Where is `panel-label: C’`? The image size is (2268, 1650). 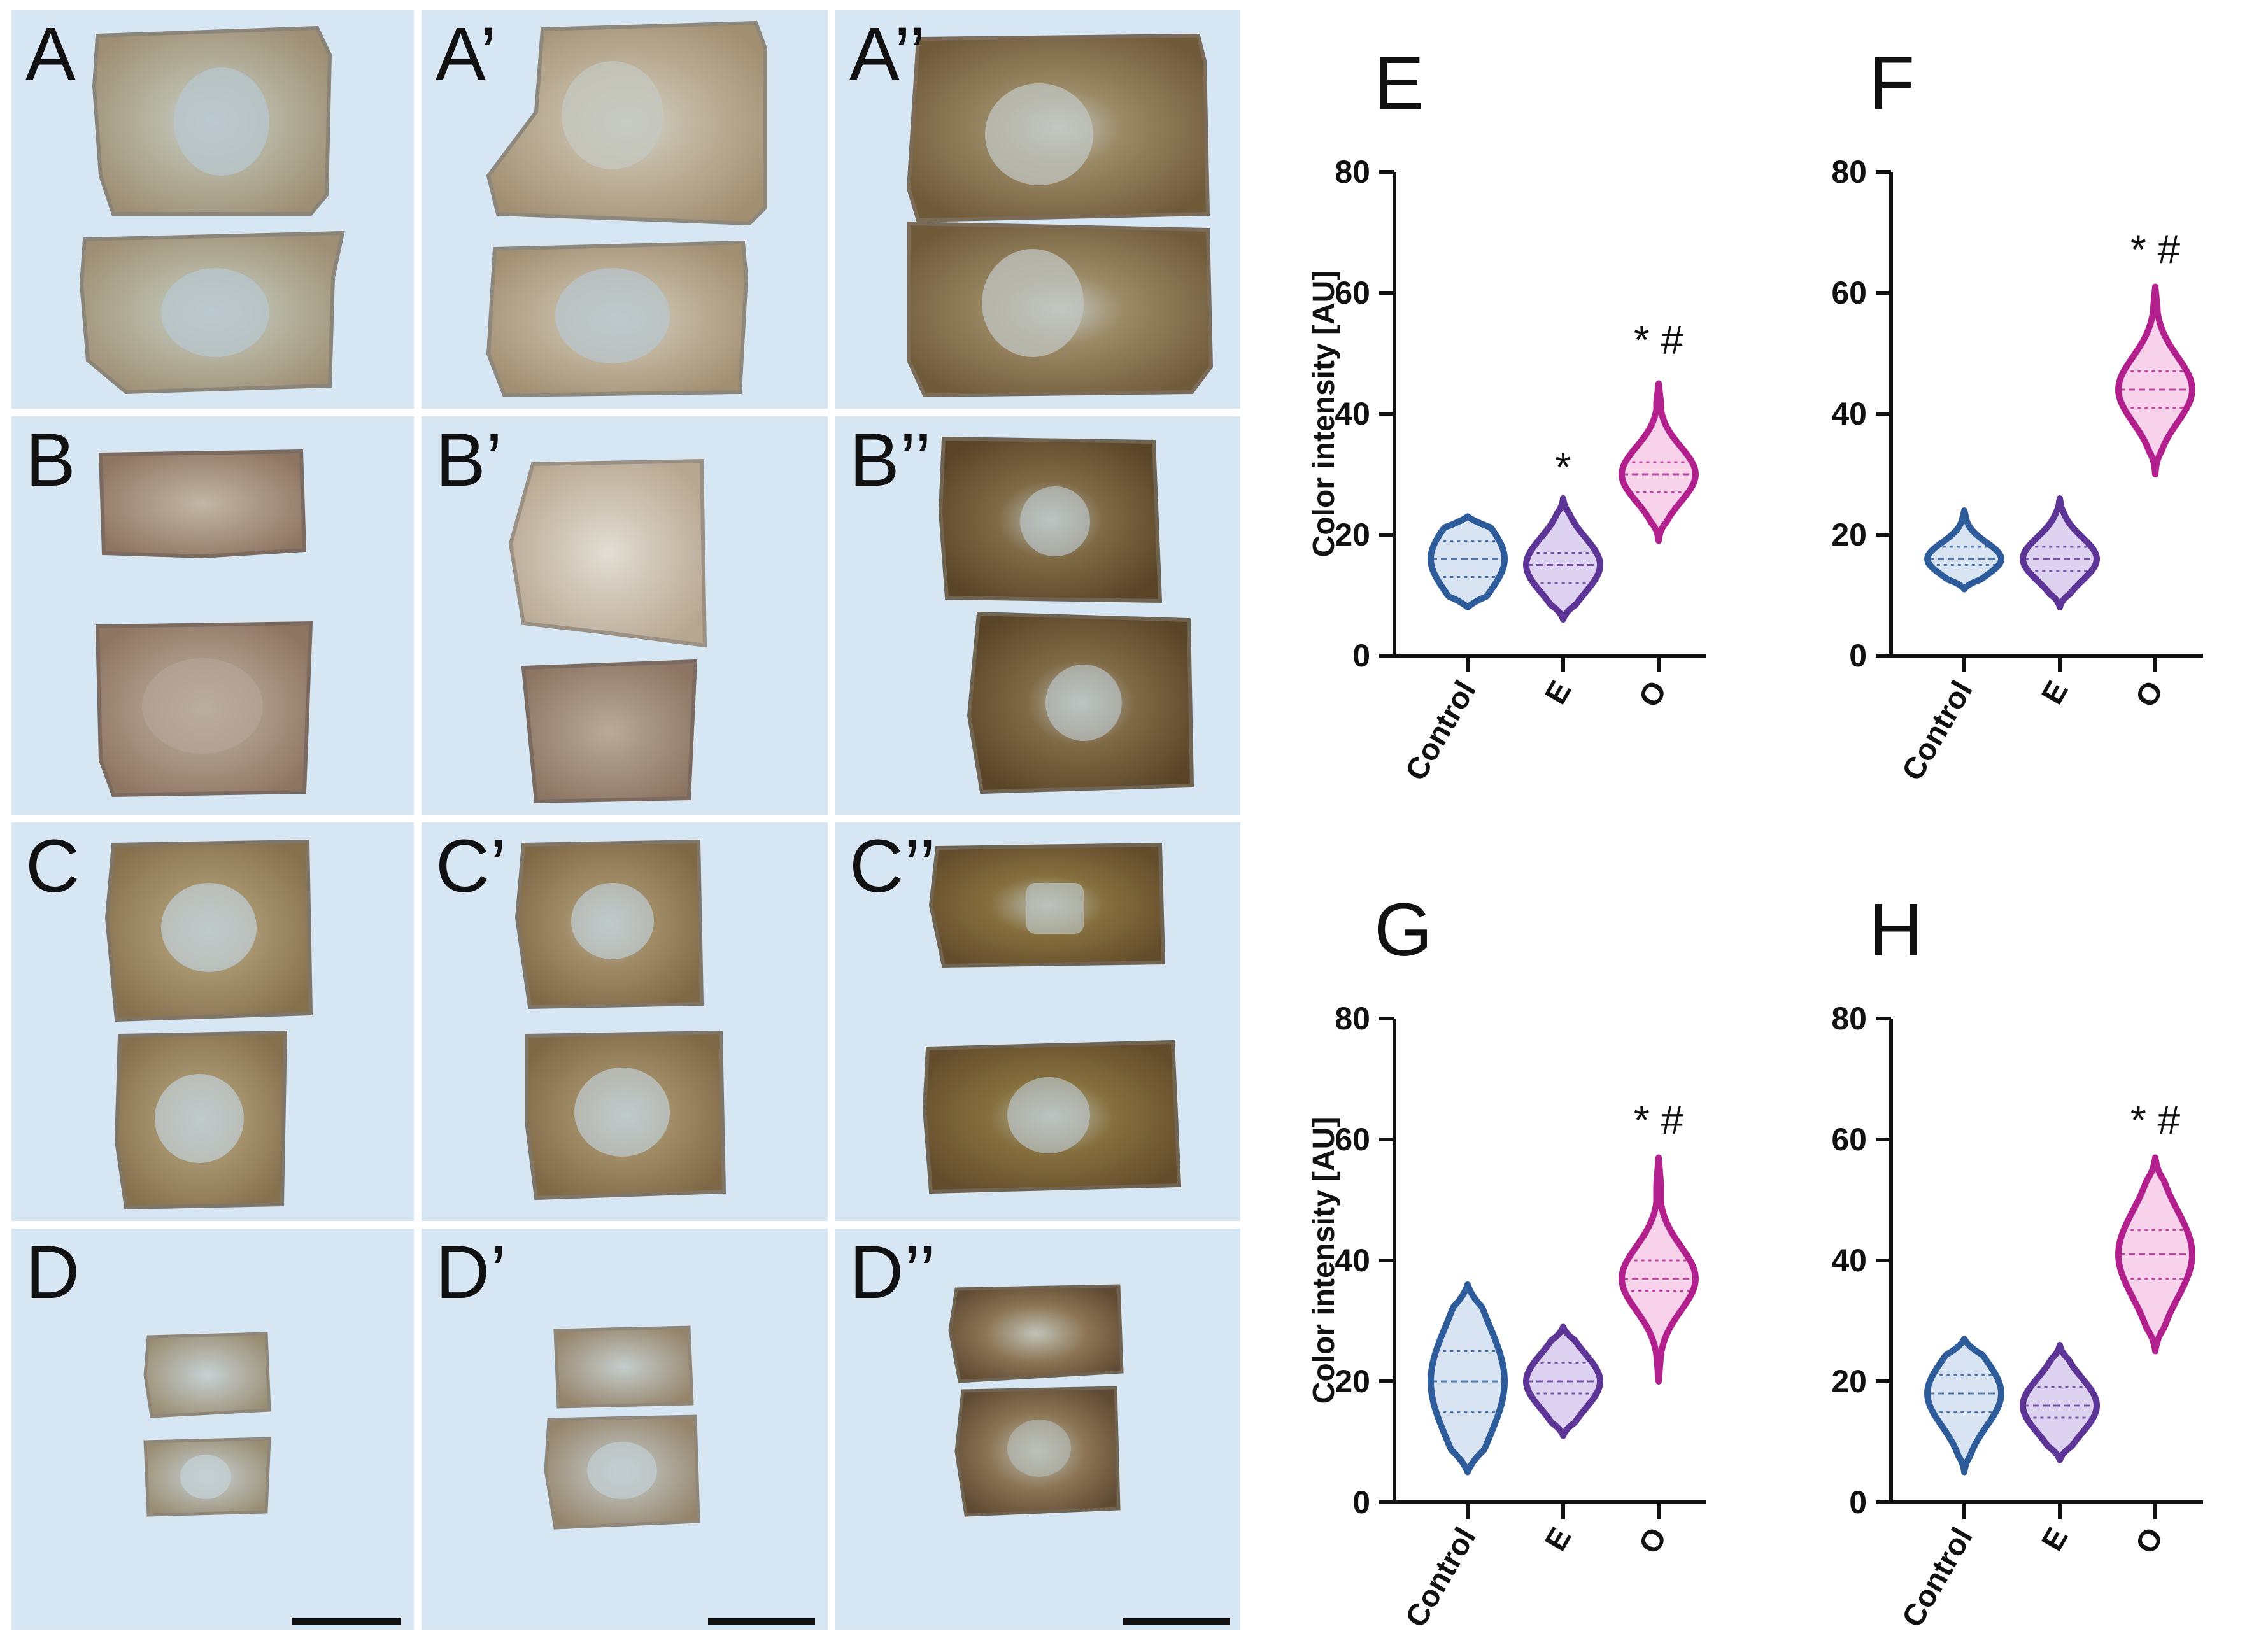 panel-label: C’ is located at coordinates (471, 866).